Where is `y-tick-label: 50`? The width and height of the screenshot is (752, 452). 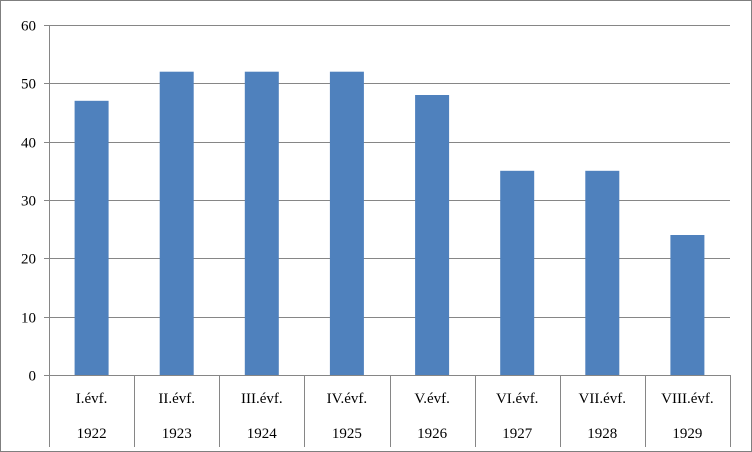
y-tick-label: 50 is located at coordinates (28, 85).